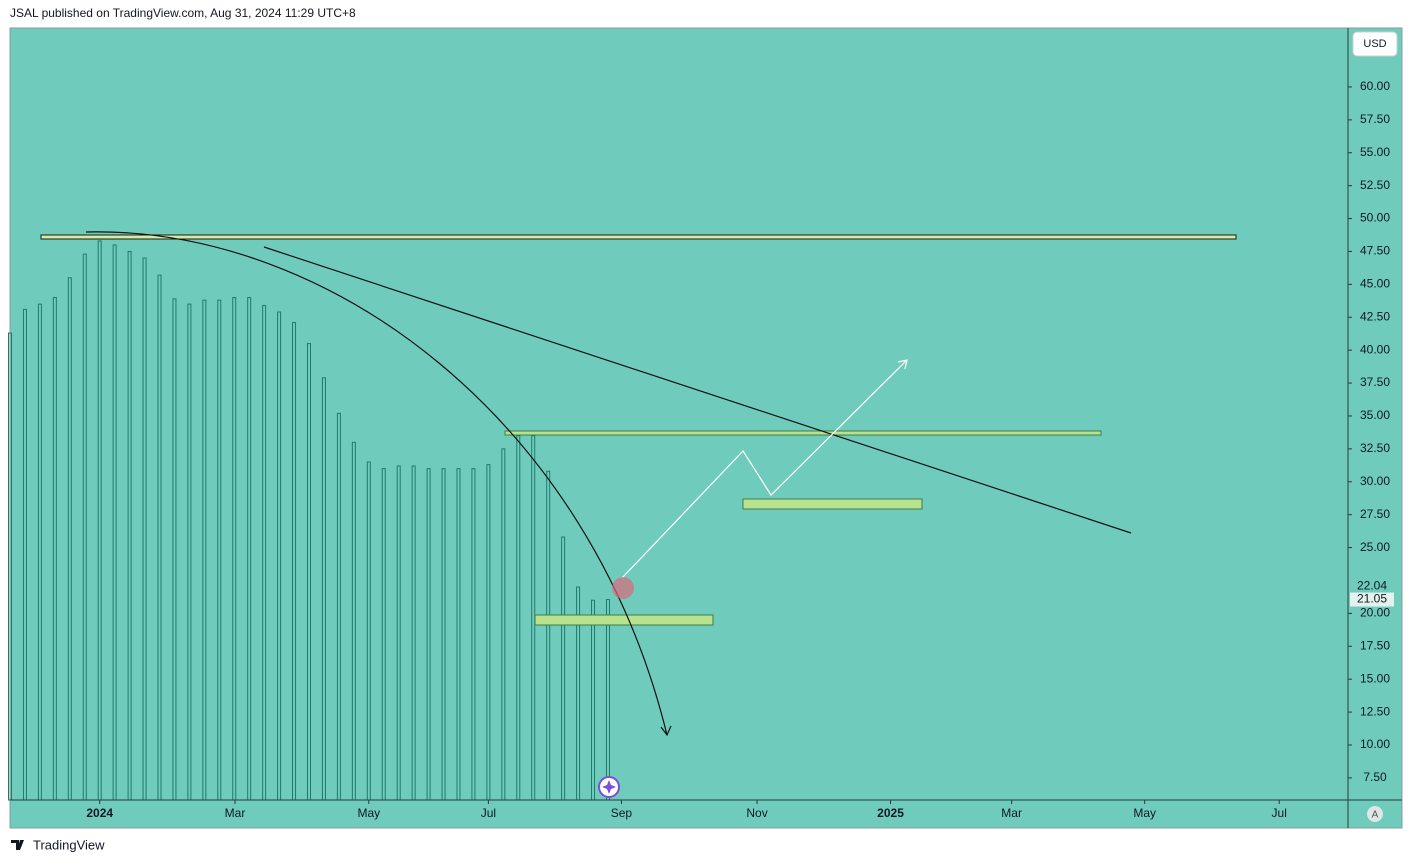  Describe the element at coordinates (622, 813) in the screenshot. I see `x-tick-label: Sep` at that location.